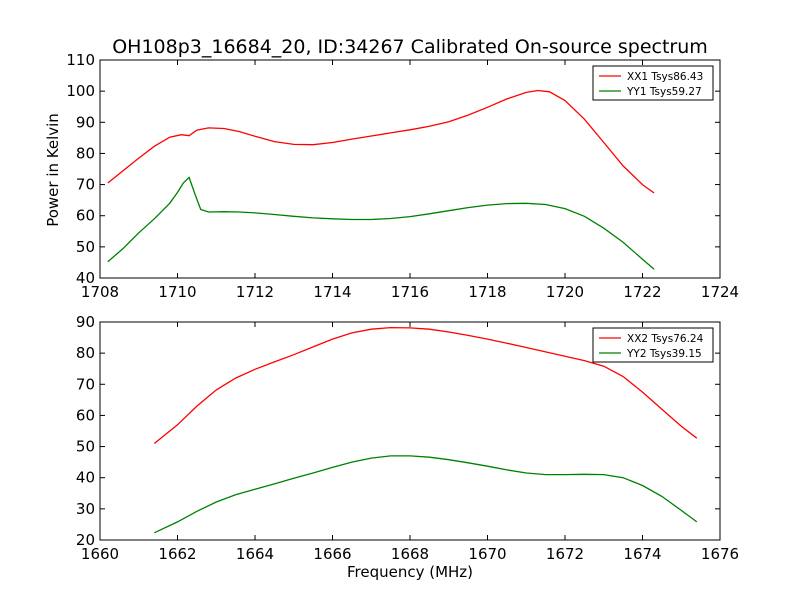 The image size is (800, 600). I want to click on legend-entry: XX2 Tsys76.24, so click(665, 339).